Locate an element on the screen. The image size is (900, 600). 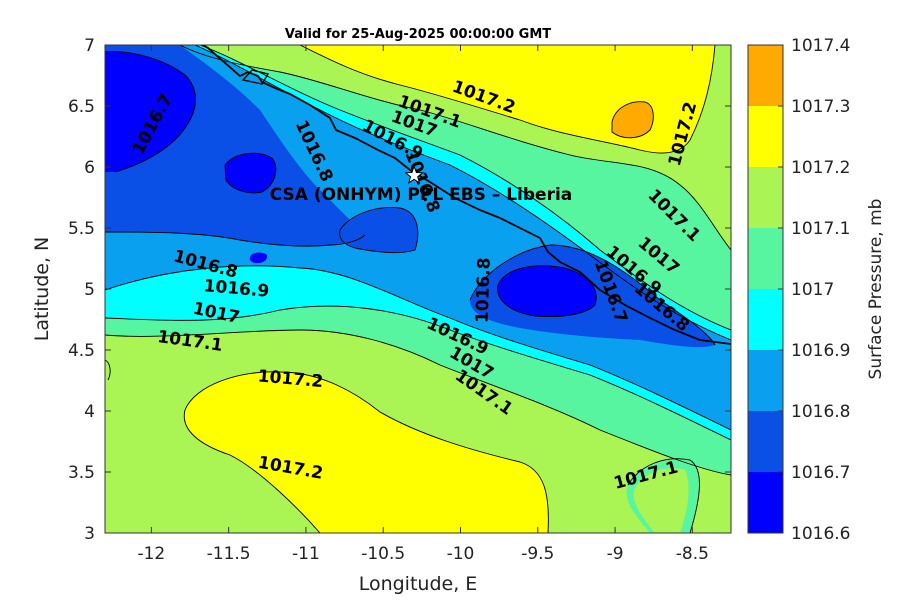
x-tick-label: -8.5 is located at coordinates (692, 554).